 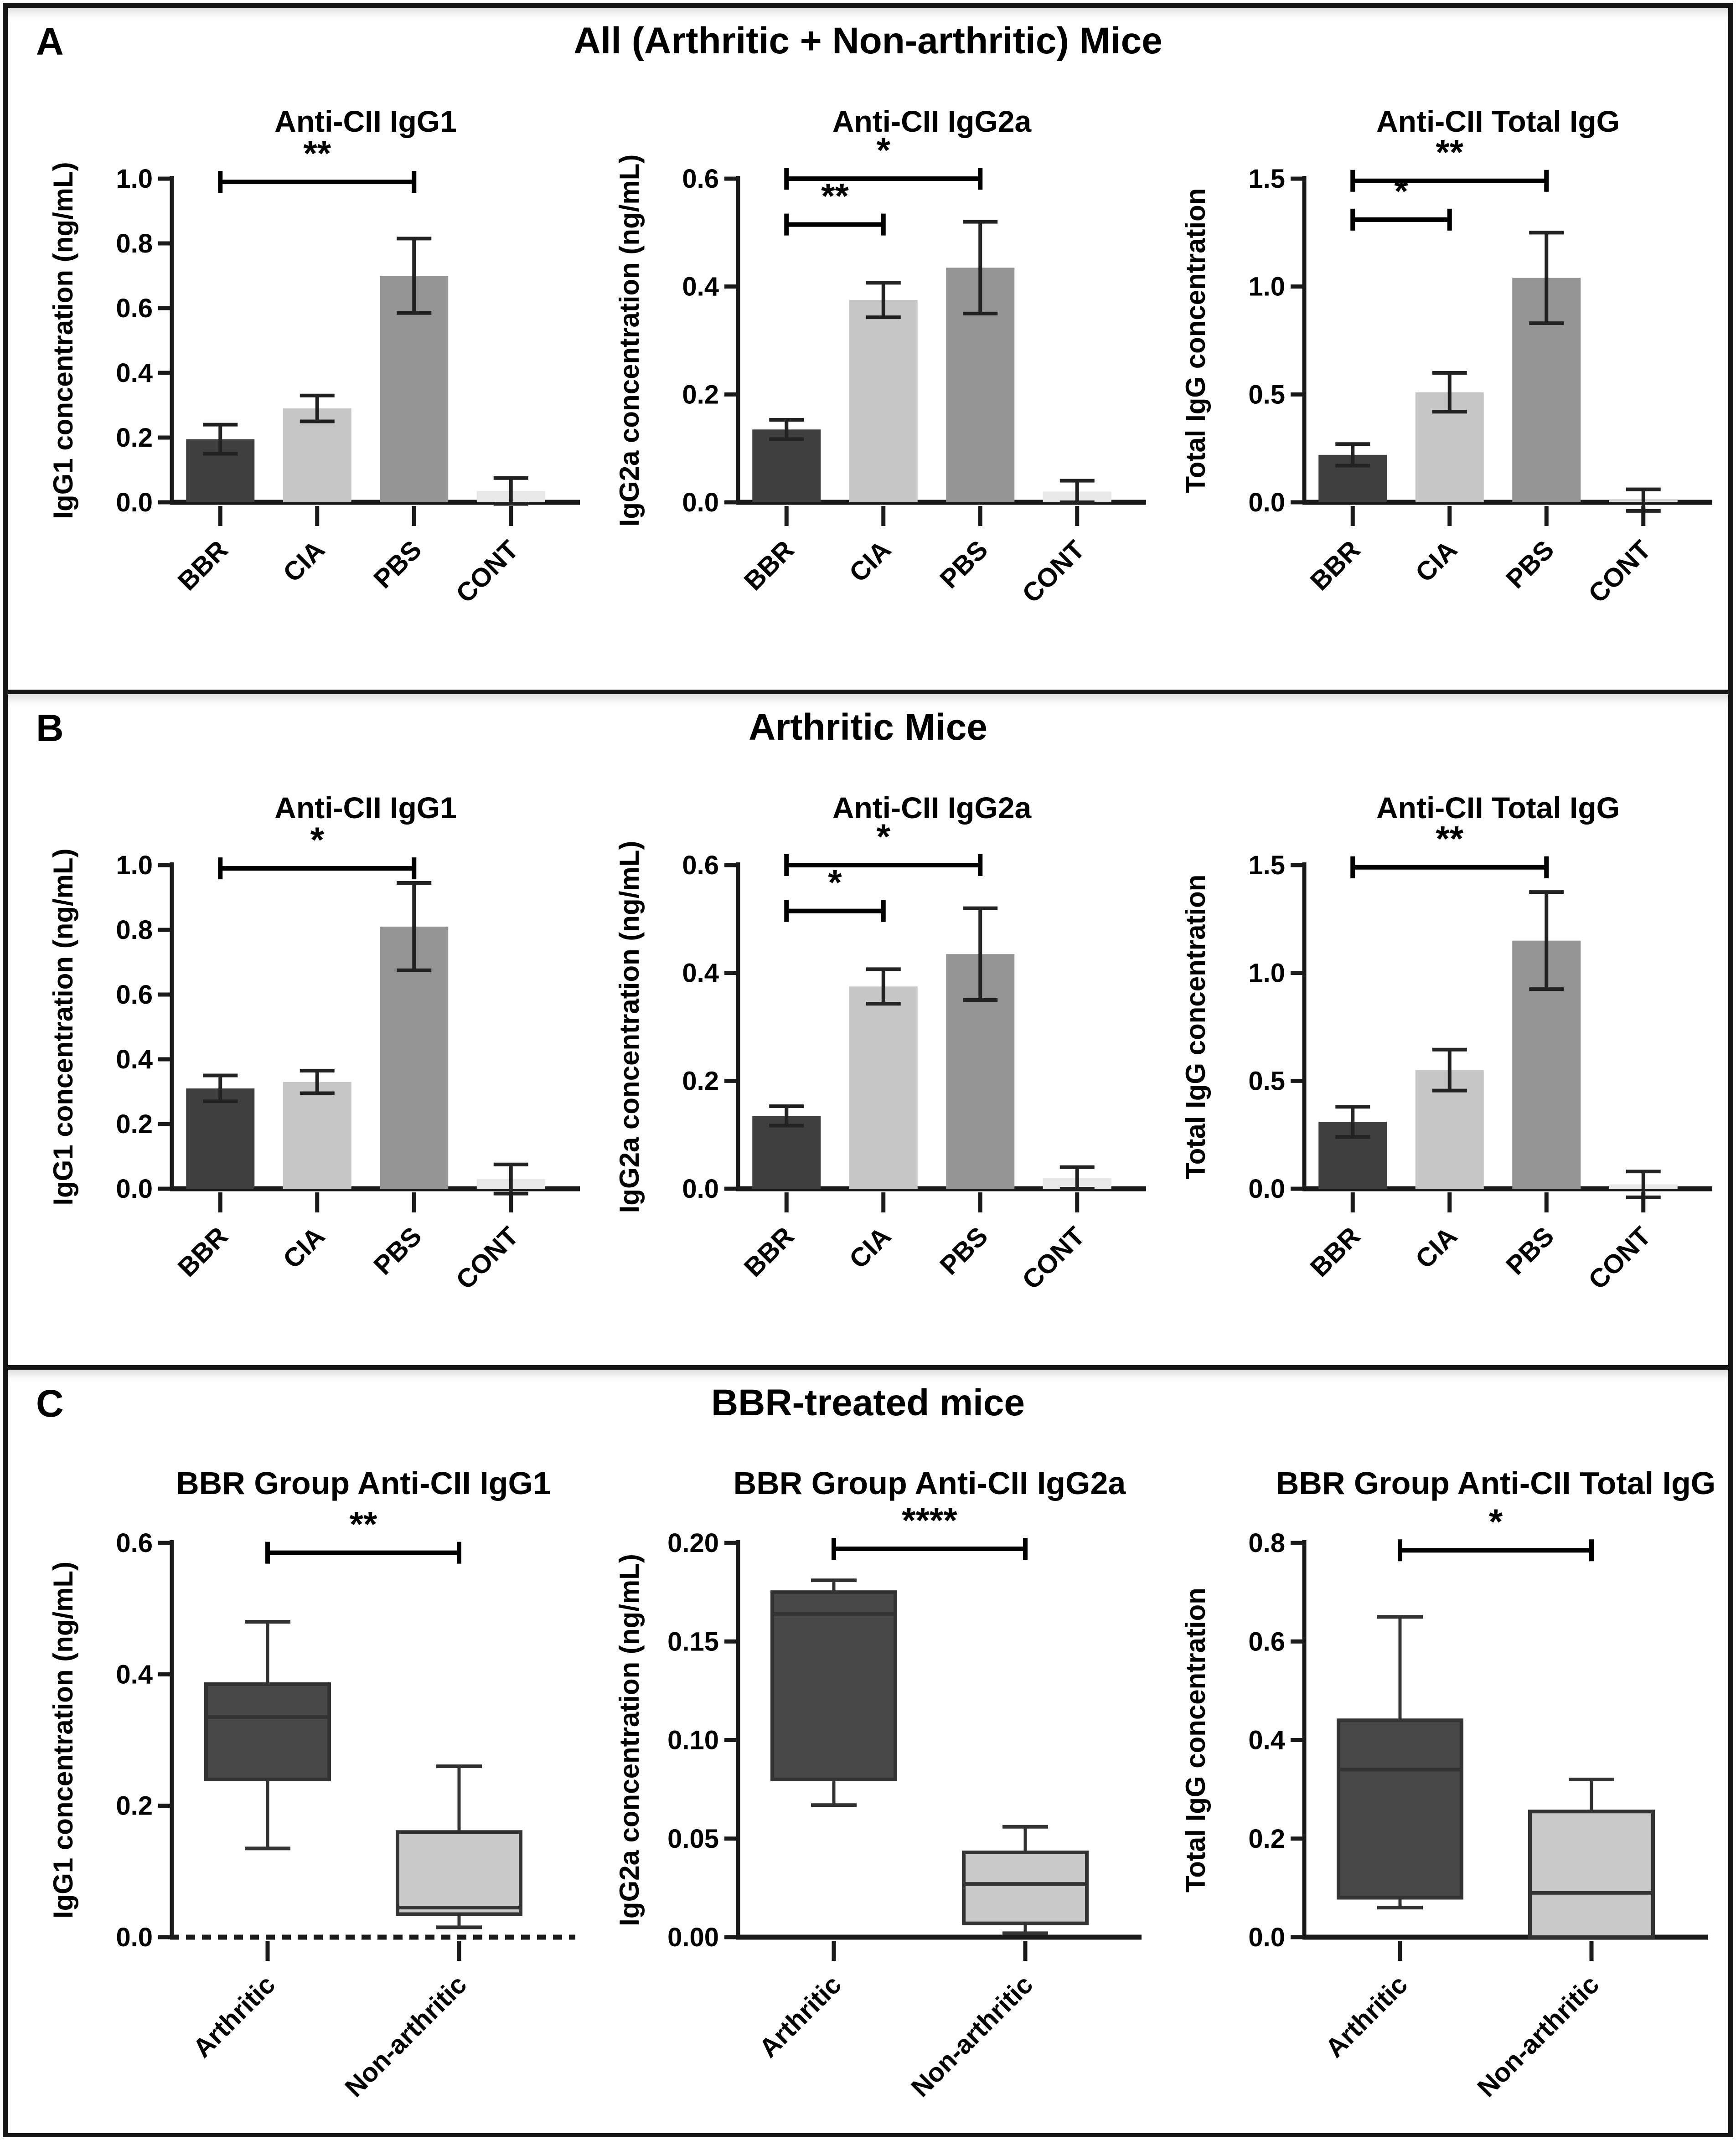 I want to click on panel-divider-ab, so click(x=868, y=692).